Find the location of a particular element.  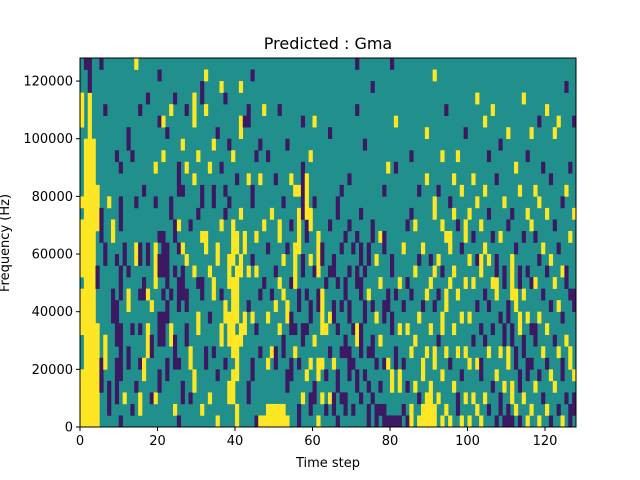

y-axis: 0 20000 40000 60000 80000 100000 120000 is located at coordinates (51, 255).